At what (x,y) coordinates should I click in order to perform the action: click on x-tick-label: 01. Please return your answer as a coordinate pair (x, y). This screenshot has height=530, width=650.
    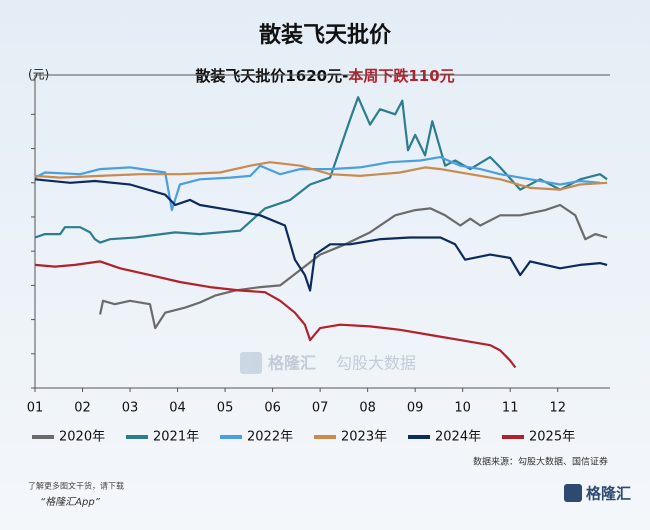
    Looking at the image, I should click on (35, 408).